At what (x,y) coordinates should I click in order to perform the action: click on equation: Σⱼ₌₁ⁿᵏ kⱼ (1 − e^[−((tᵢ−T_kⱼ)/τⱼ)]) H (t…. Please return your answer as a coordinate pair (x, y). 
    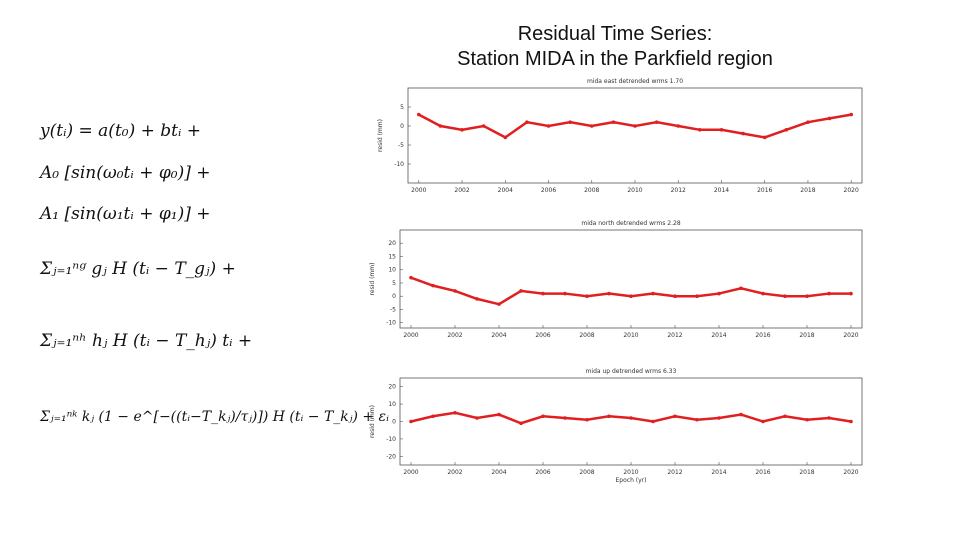
    Looking at the image, I should click on (214, 417).